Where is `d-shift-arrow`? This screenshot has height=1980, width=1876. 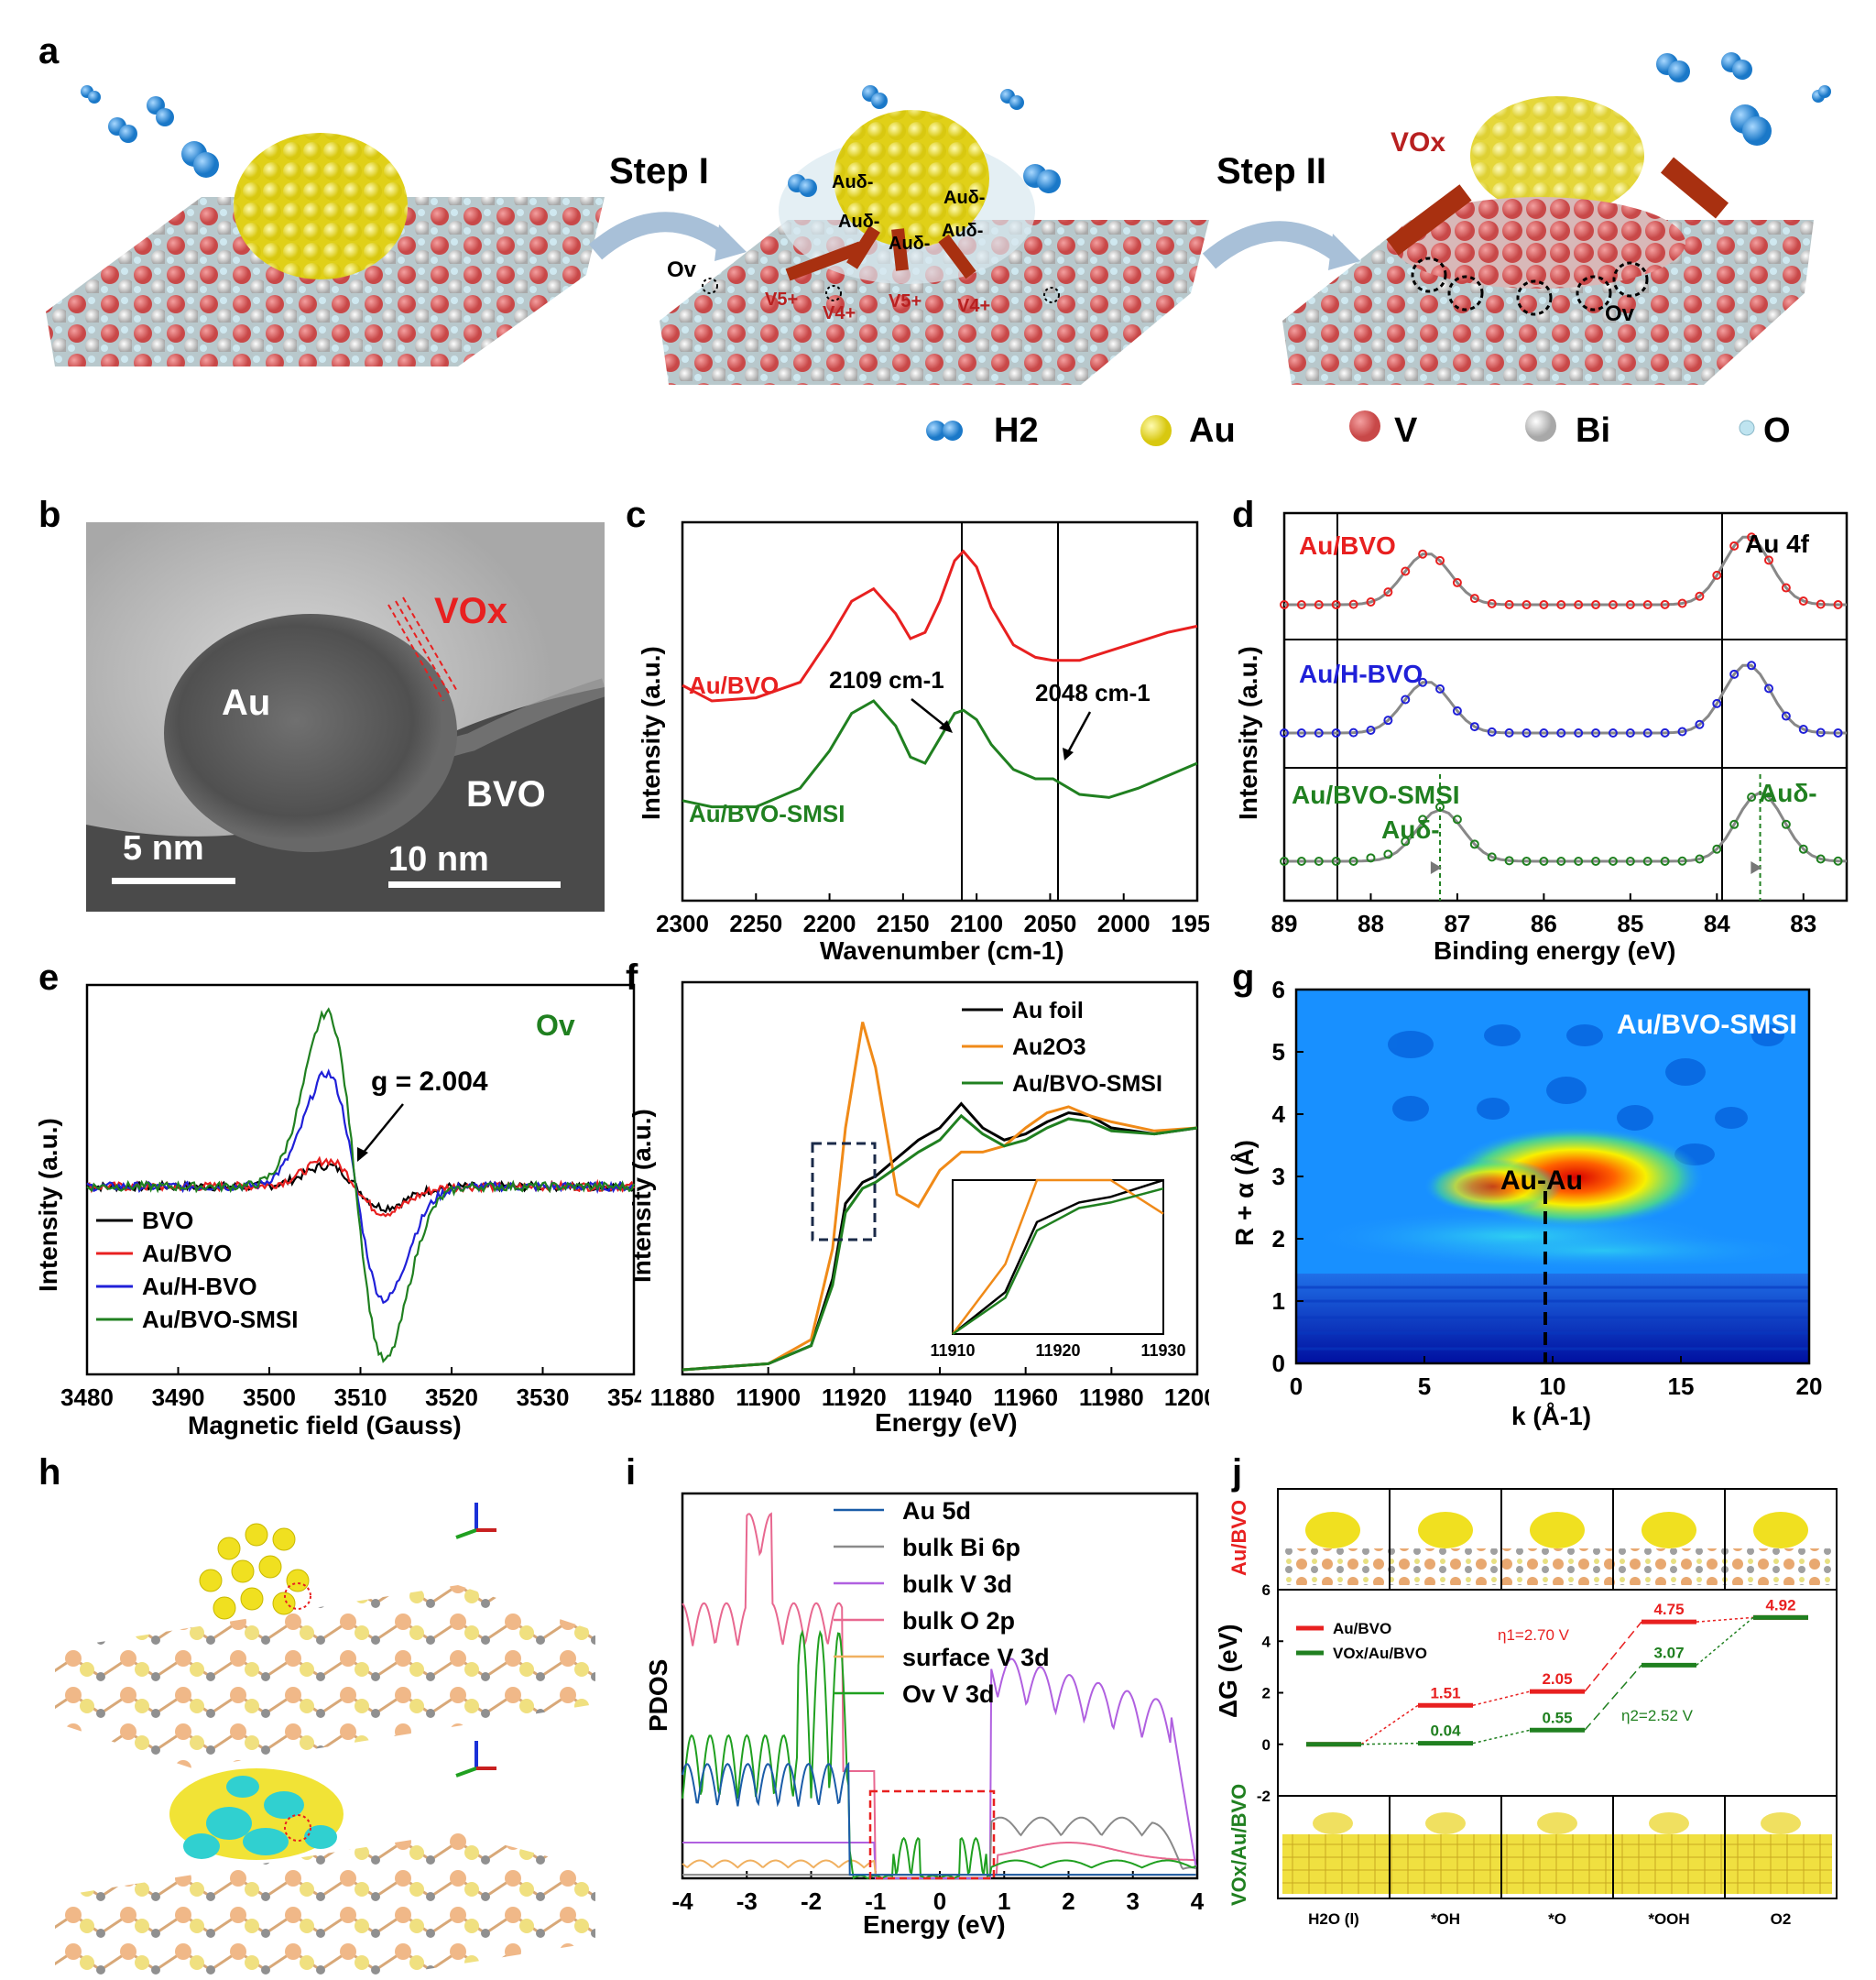
d-shift-arrow is located at coordinates (1436, 867).